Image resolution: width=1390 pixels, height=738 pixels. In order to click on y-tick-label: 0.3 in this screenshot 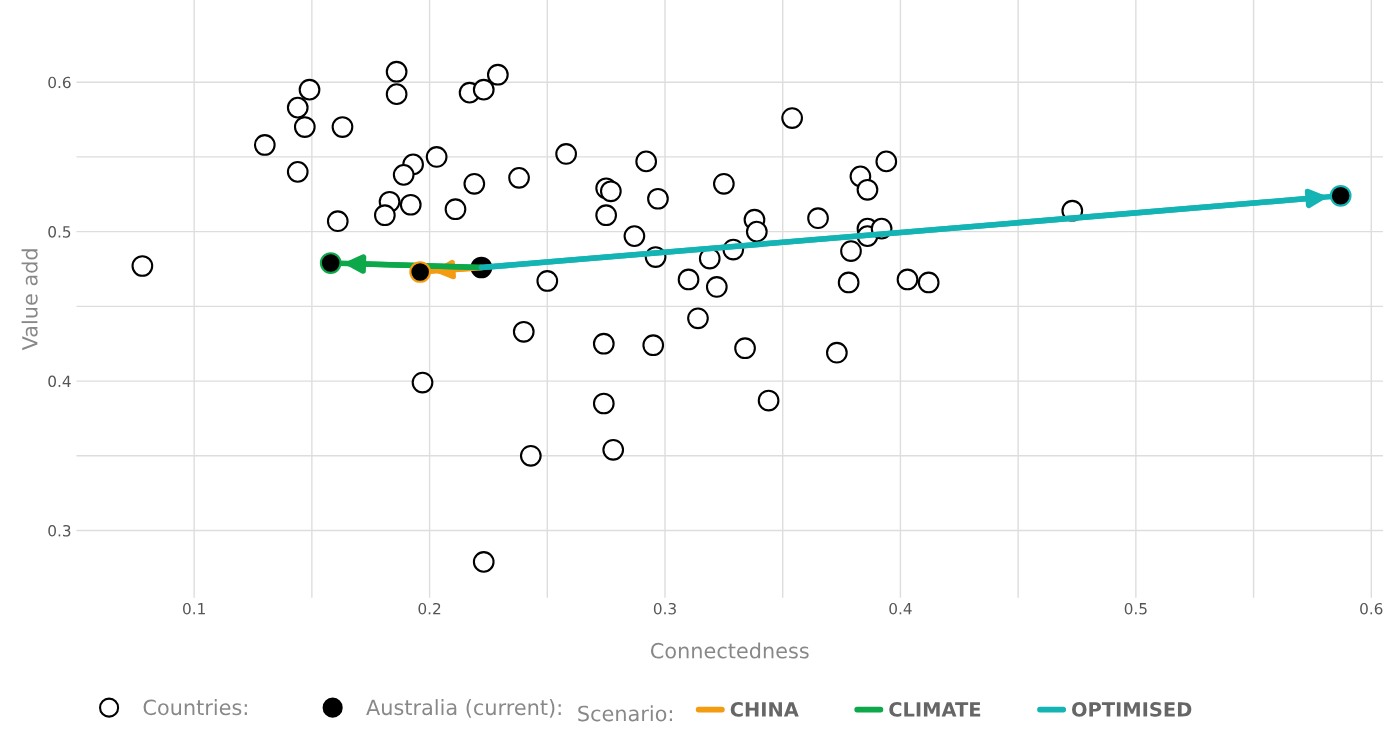, I will do `click(59, 531)`.